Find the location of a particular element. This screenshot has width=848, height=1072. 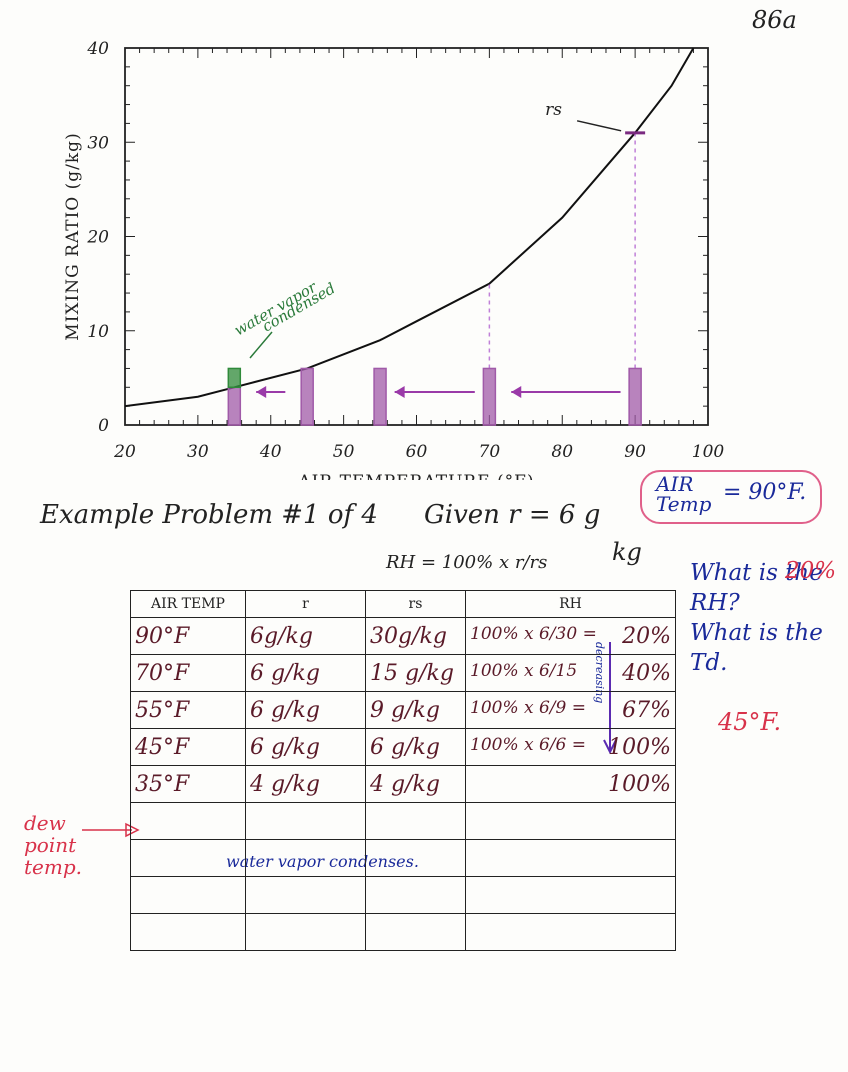

cell-r: 4 g/kg is located at coordinates (305, 784).